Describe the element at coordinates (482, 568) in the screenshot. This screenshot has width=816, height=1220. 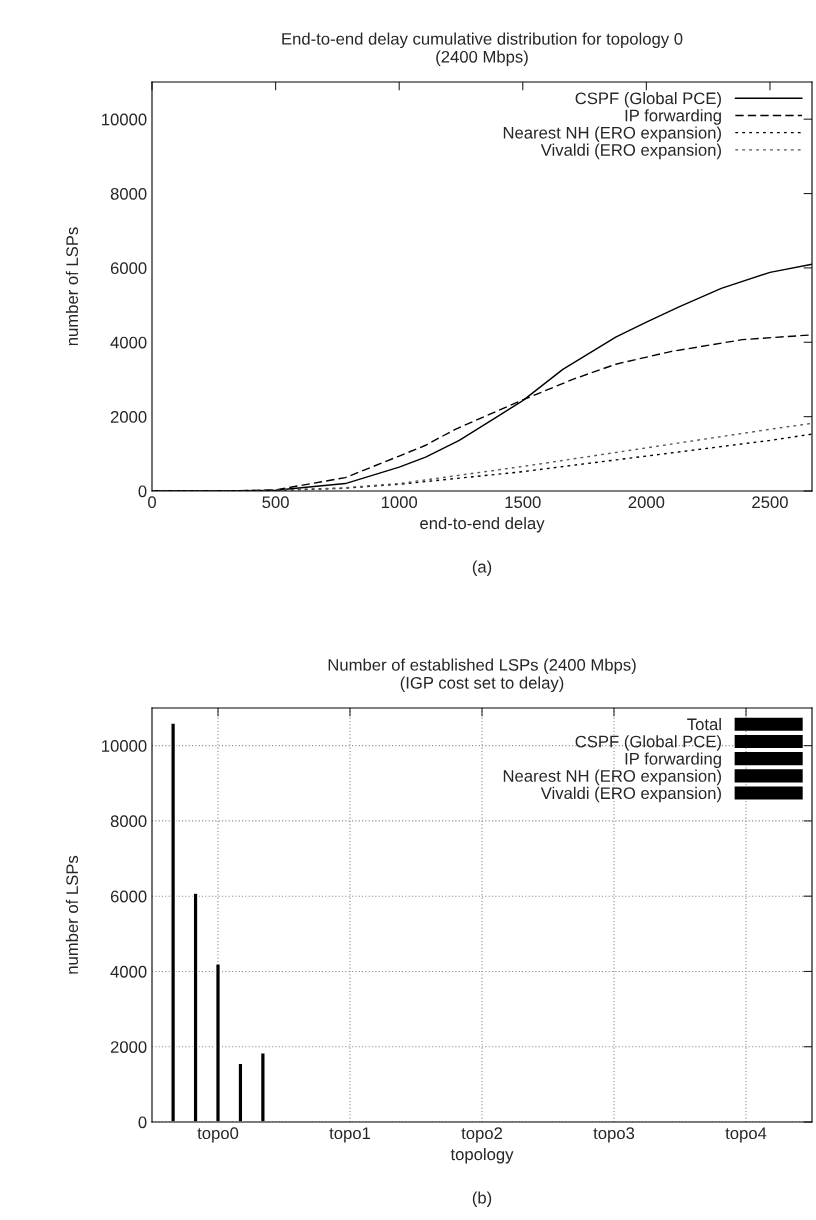
I see `text: (a)` at that location.